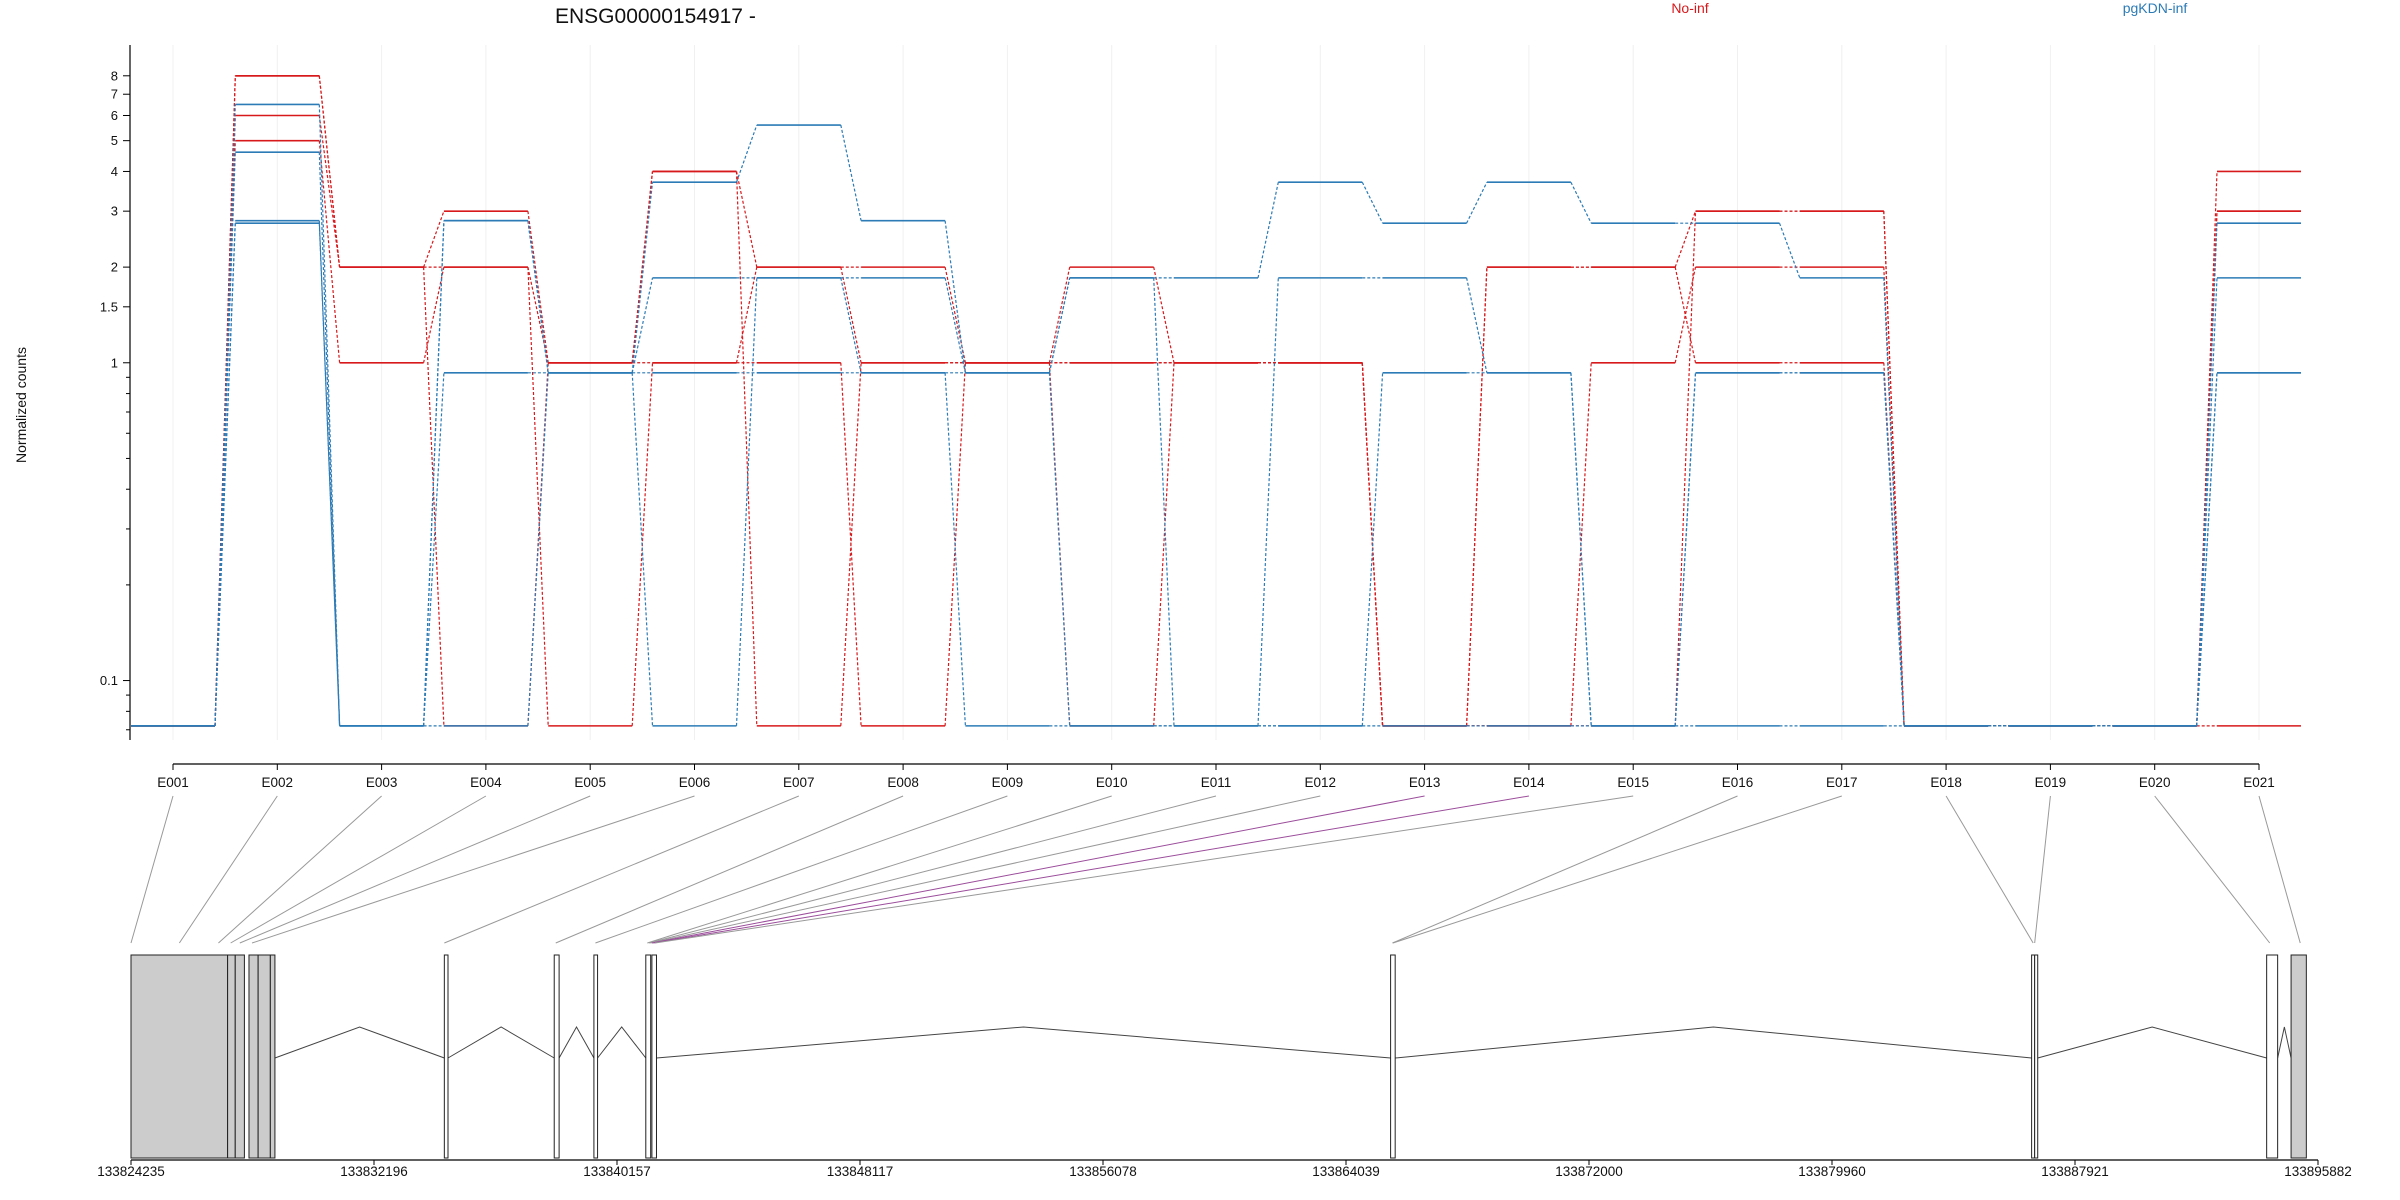  What do you see at coordinates (2155, 782) in the screenshot?
I see `exon-label: E020` at bounding box center [2155, 782].